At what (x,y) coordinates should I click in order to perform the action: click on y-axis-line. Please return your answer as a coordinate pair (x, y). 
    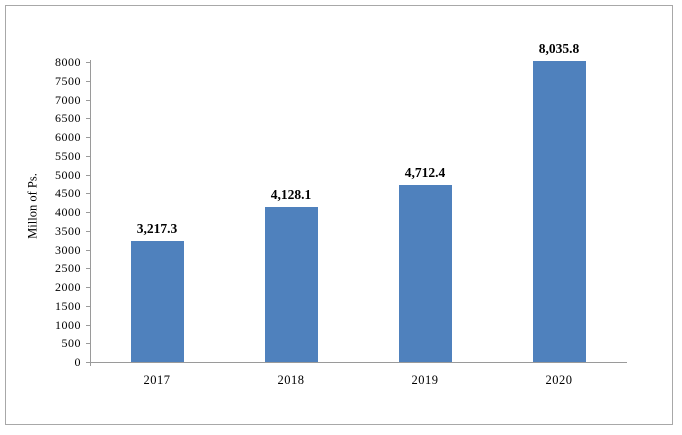
    Looking at the image, I should click on (90, 213).